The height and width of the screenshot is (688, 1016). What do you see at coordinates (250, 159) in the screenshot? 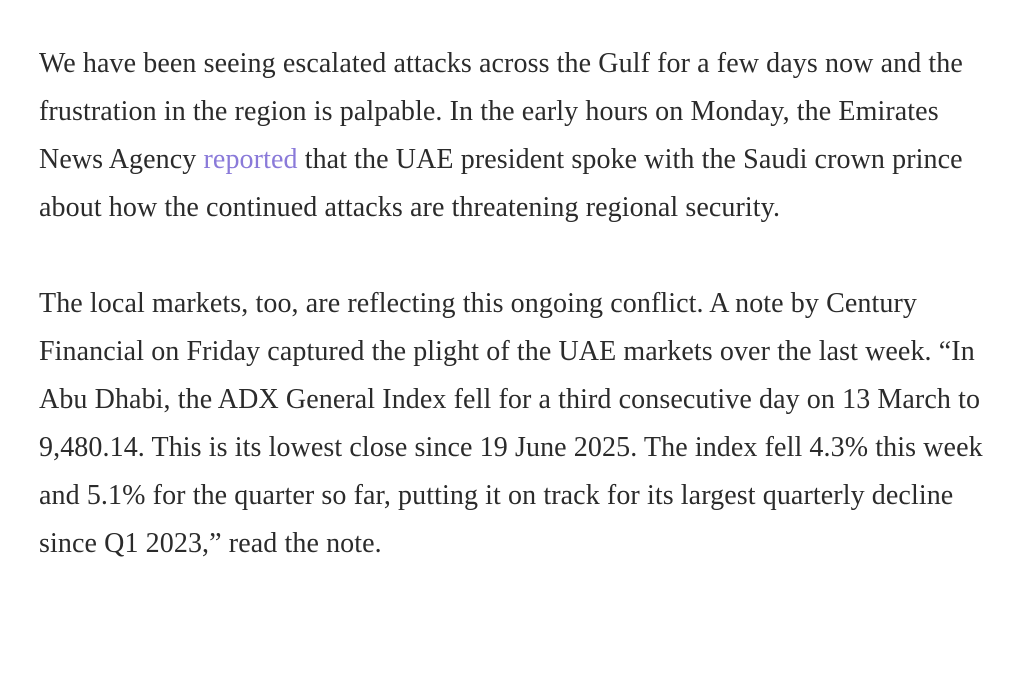
I see `reported-link: reported` at bounding box center [250, 159].